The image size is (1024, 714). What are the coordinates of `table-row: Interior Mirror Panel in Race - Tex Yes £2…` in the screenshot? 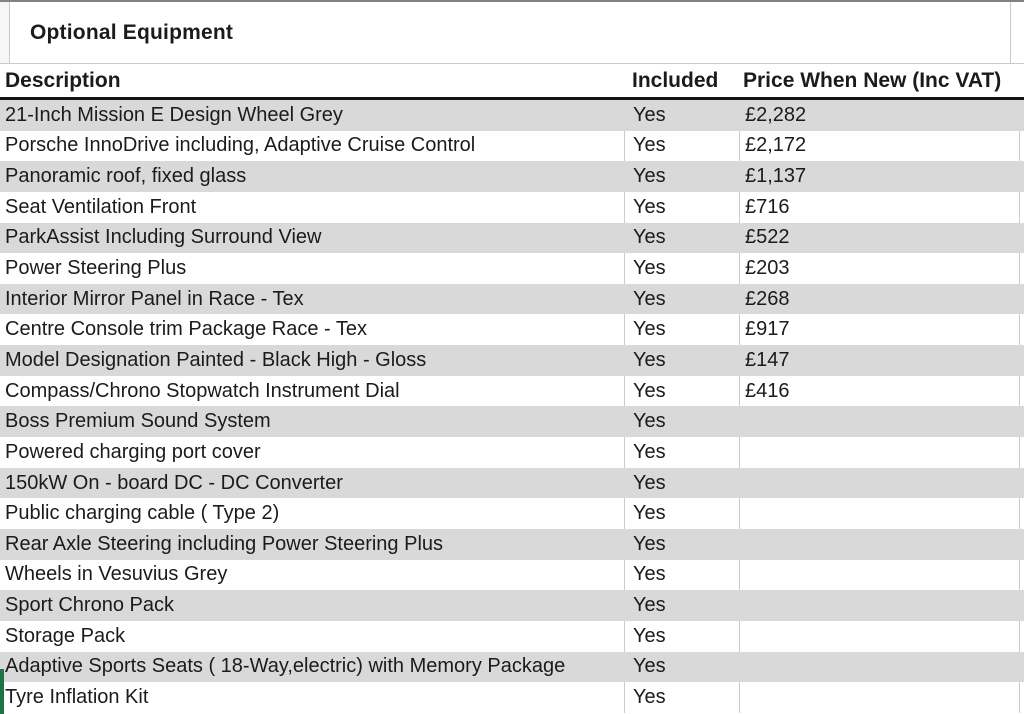 It's located at (512, 299).